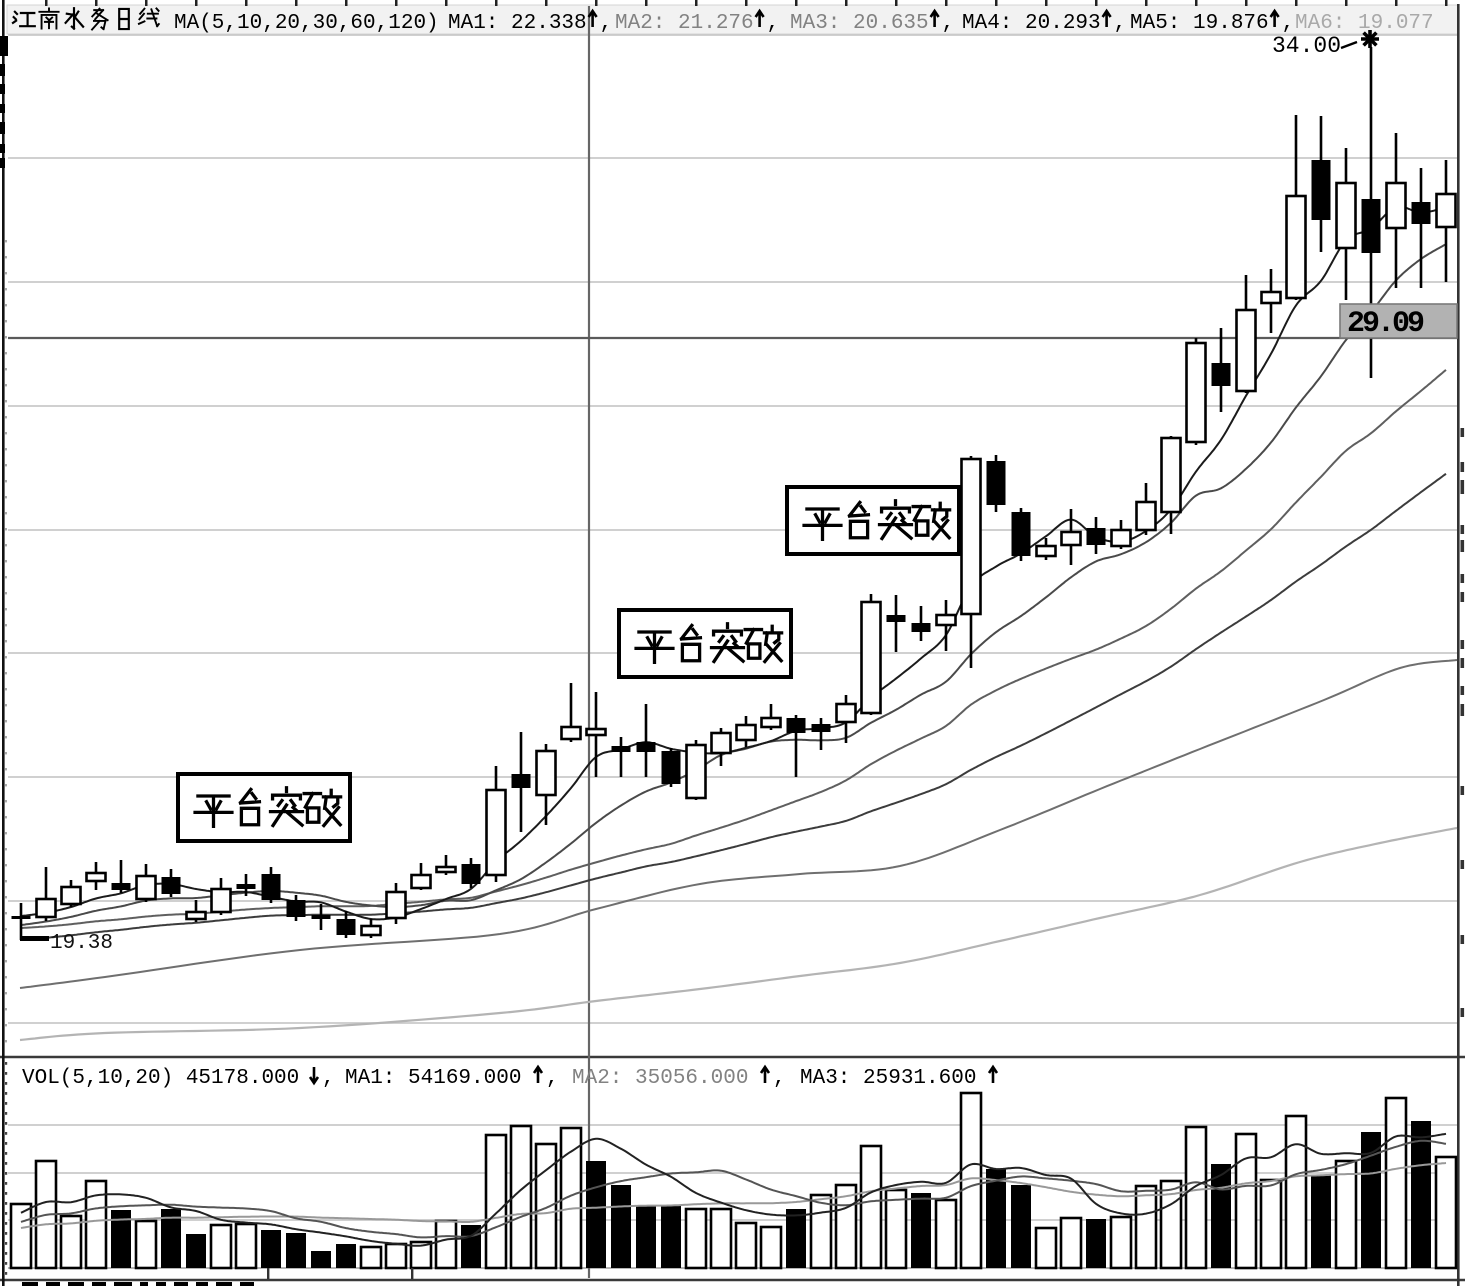 The width and height of the screenshot is (1465, 1286). What do you see at coordinates (517, 23) in the screenshot?
I see `svg-text: MA1: 22.338` at bounding box center [517, 23].